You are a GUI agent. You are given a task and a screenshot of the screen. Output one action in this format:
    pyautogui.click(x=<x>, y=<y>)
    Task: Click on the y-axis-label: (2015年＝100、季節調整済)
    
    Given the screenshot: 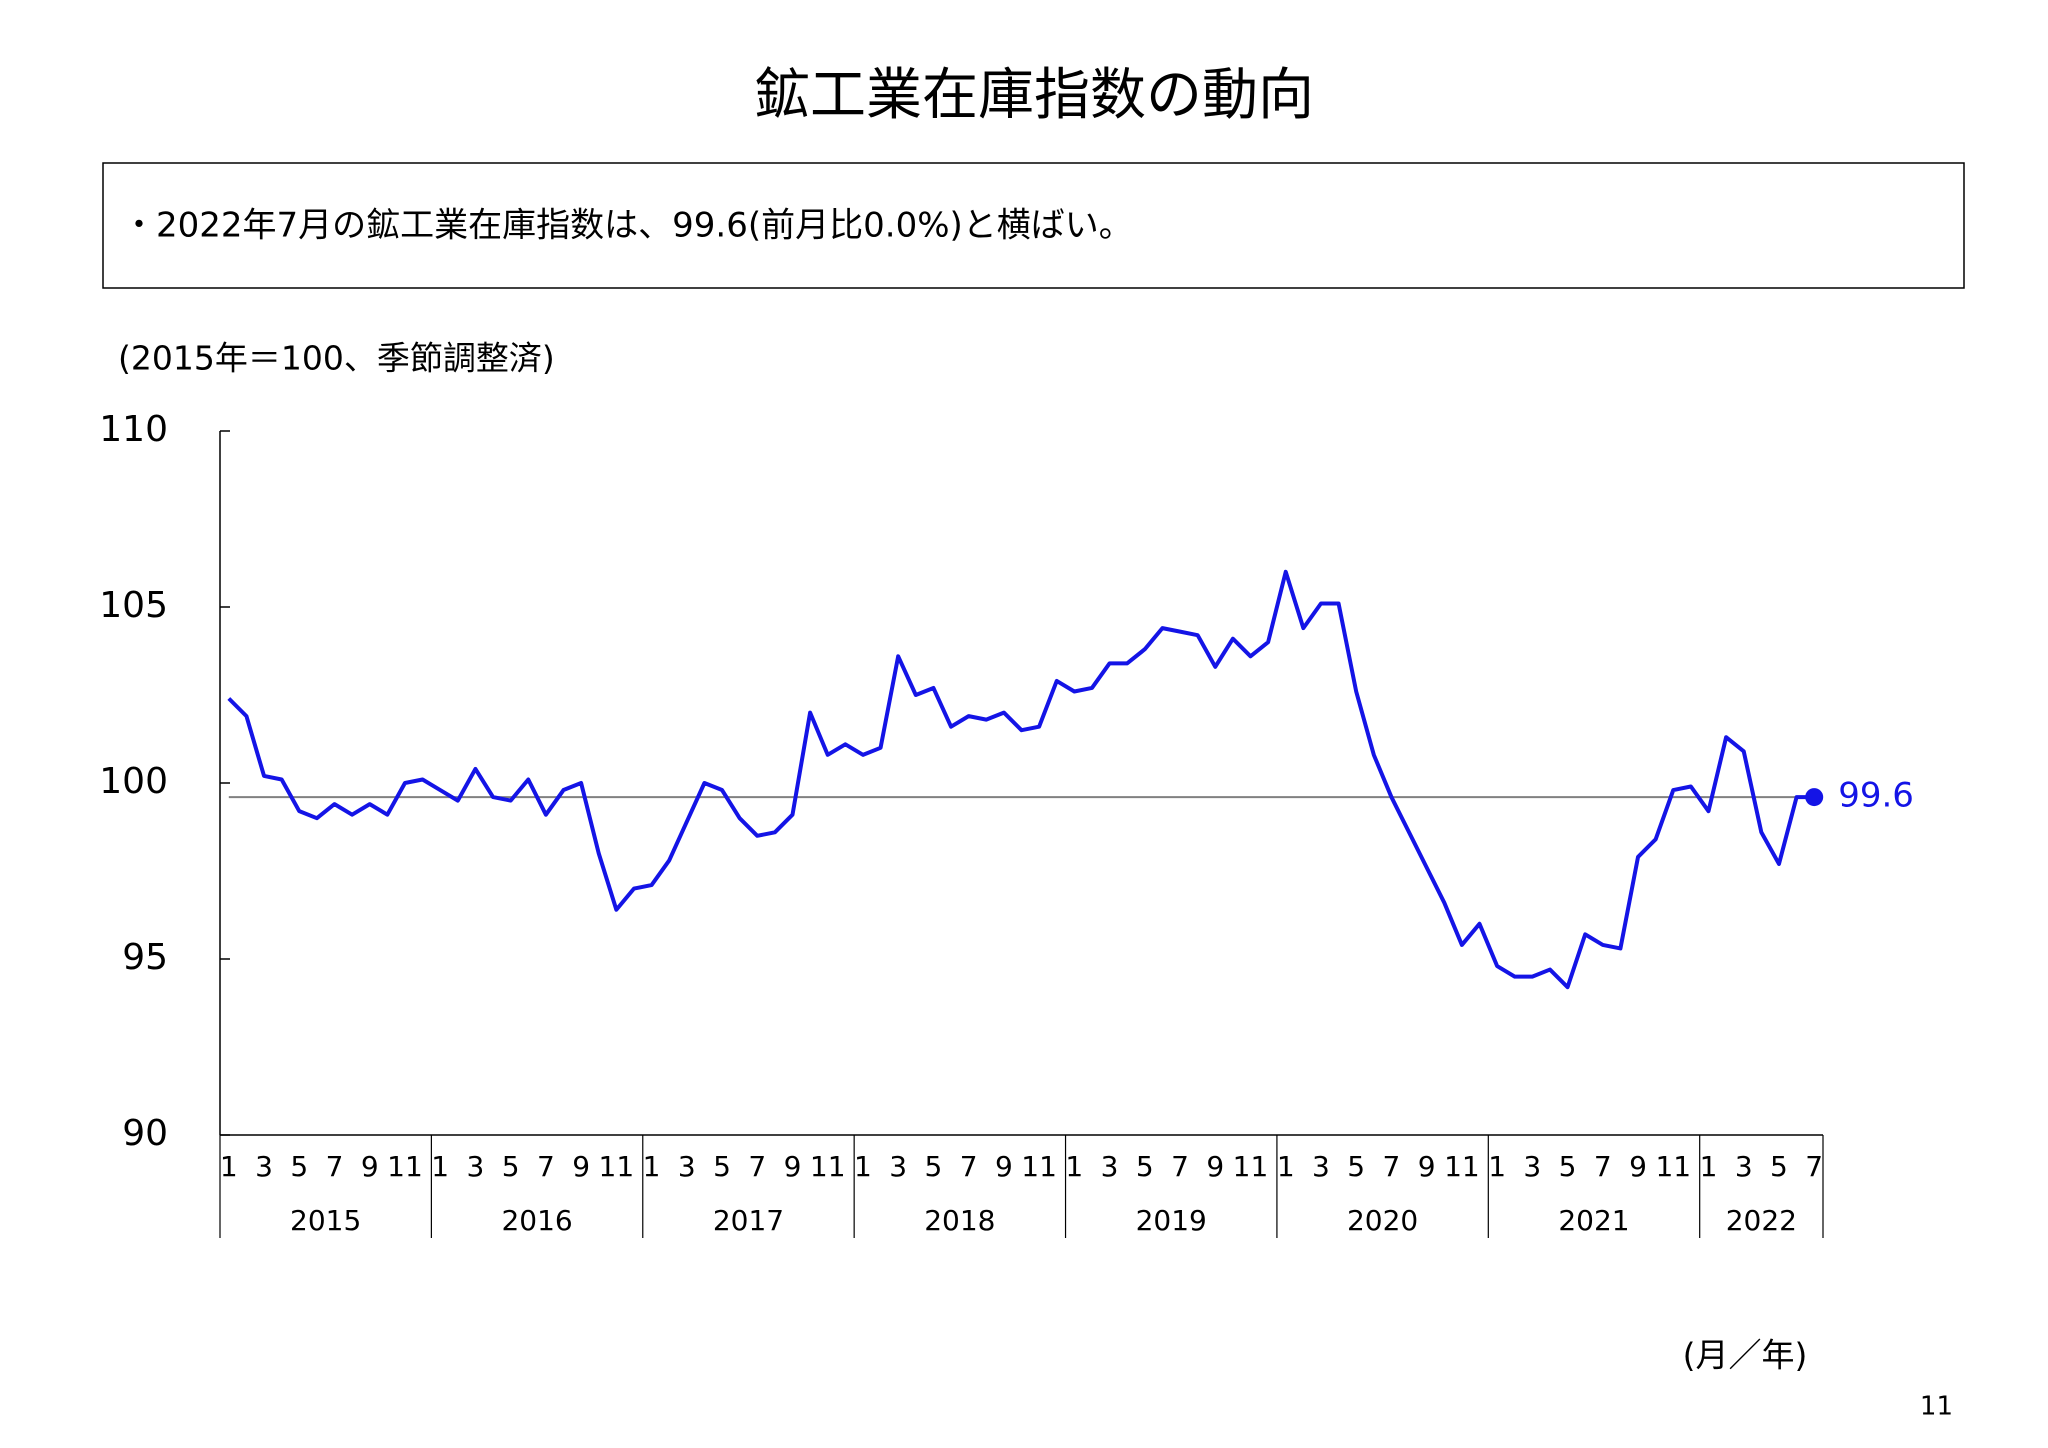 What is the action you would take?
    pyautogui.click(x=336, y=358)
    